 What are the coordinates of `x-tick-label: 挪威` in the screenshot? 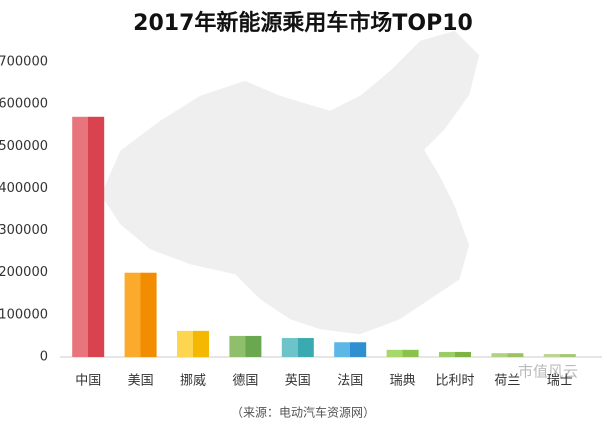 It's located at (193, 381).